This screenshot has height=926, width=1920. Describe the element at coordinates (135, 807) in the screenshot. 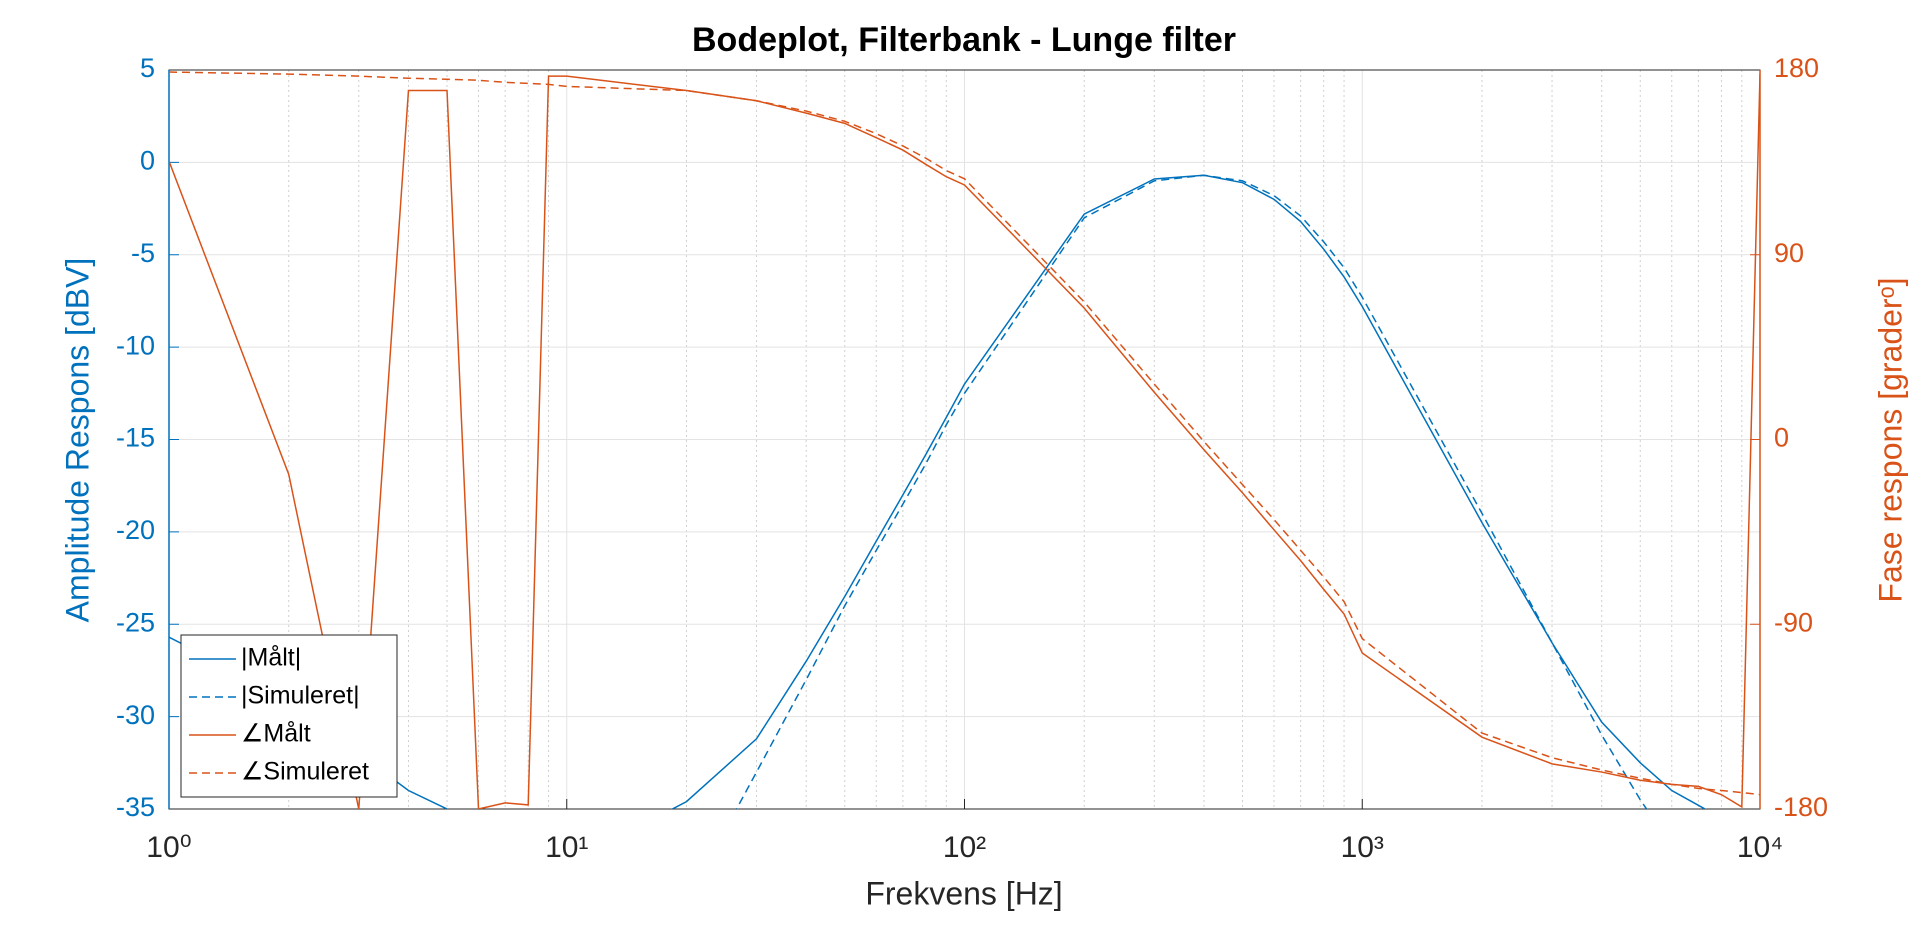

I see `y-tick-label: -35` at that location.